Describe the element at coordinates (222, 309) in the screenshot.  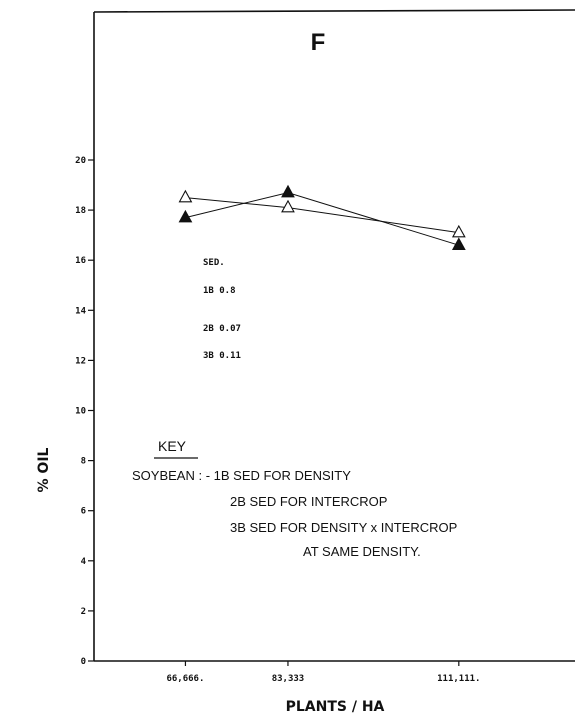
I see `sed-block: SED. 1B 0.8 2B 0.07 3B 0.11` at that location.